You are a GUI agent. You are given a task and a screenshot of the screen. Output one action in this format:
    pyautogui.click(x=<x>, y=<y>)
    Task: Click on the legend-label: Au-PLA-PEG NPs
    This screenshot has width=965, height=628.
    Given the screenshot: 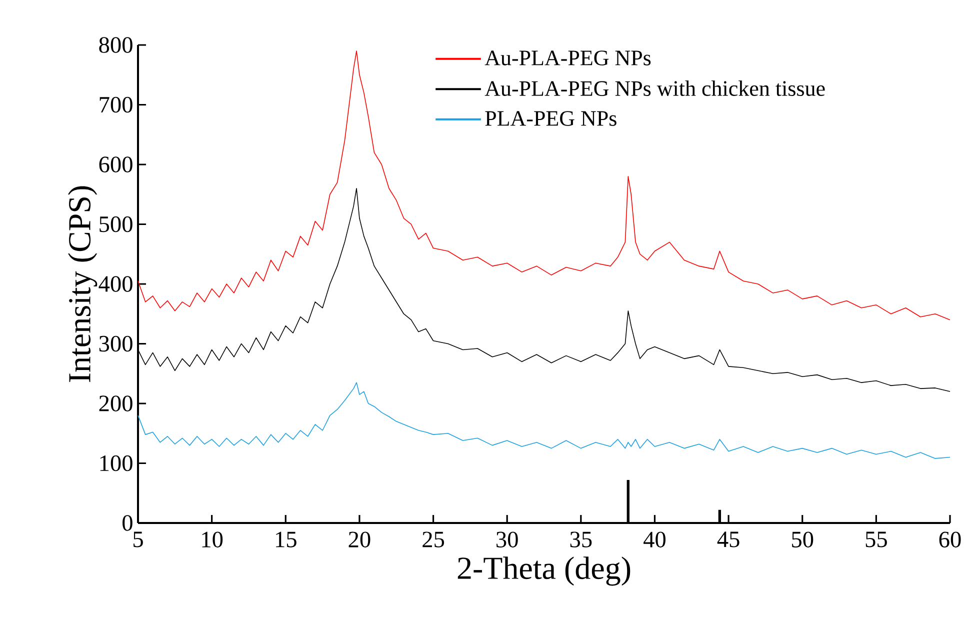 What is the action you would take?
    pyautogui.click(x=567, y=58)
    